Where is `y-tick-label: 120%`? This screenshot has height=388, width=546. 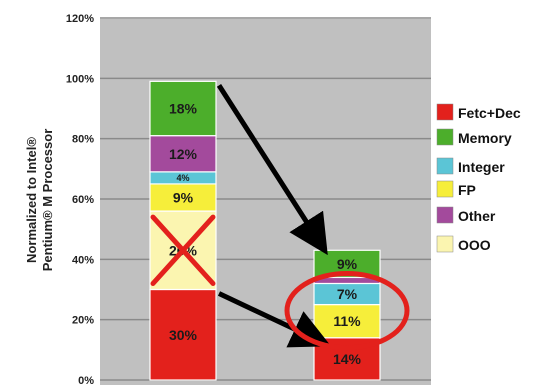
y-tick-label: 120% is located at coordinates (80, 19).